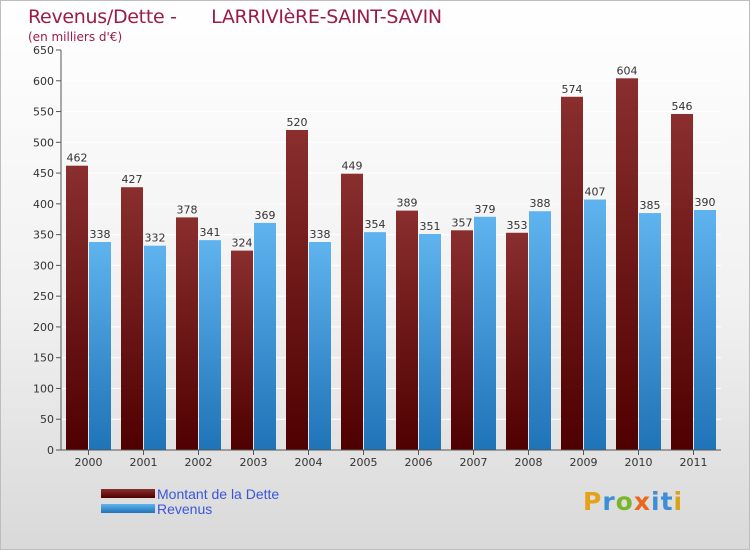 This screenshot has height=550, width=750. What do you see at coordinates (627, 264) in the screenshot?
I see `bar-dette-2010` at bounding box center [627, 264].